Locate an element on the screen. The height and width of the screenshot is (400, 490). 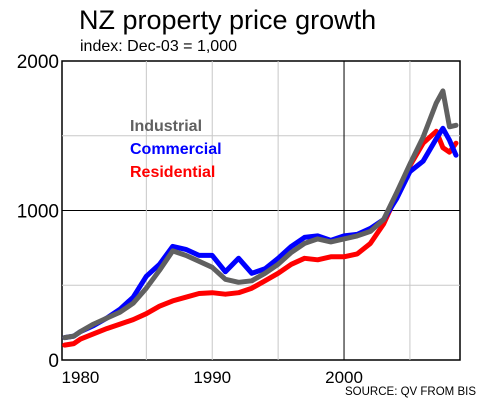
legend-commercial: Commercial is located at coordinates (176, 149).